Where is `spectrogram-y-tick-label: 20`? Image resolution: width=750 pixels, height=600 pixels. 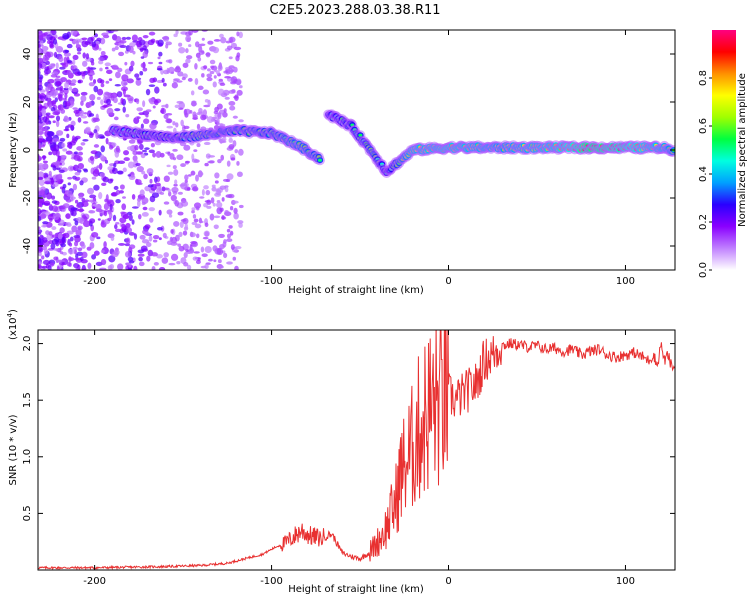
spectrogram-y-tick-label: 20 is located at coordinates (27, 102).